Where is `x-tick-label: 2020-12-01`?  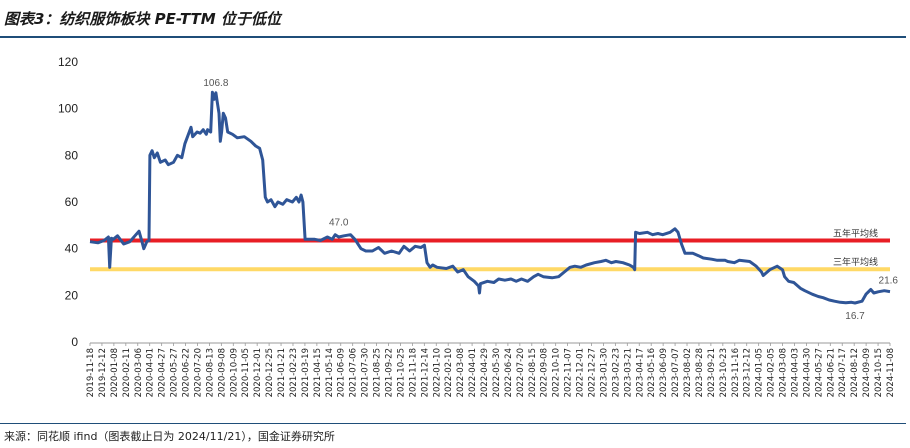
x-tick-label: 2020-12-01 is located at coordinates (258, 372).